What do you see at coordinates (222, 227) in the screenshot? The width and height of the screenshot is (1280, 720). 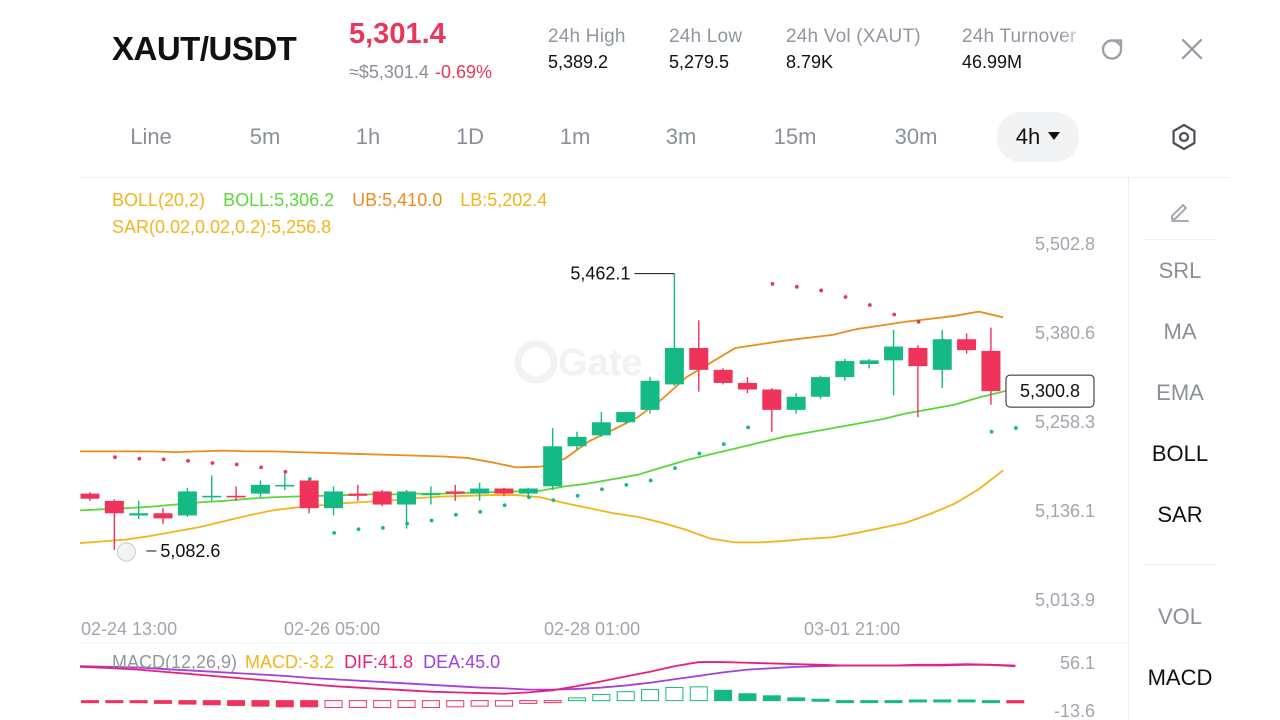 I see `sar-value: SAR(0.02,0.02,0.2):5,256.8` at bounding box center [222, 227].